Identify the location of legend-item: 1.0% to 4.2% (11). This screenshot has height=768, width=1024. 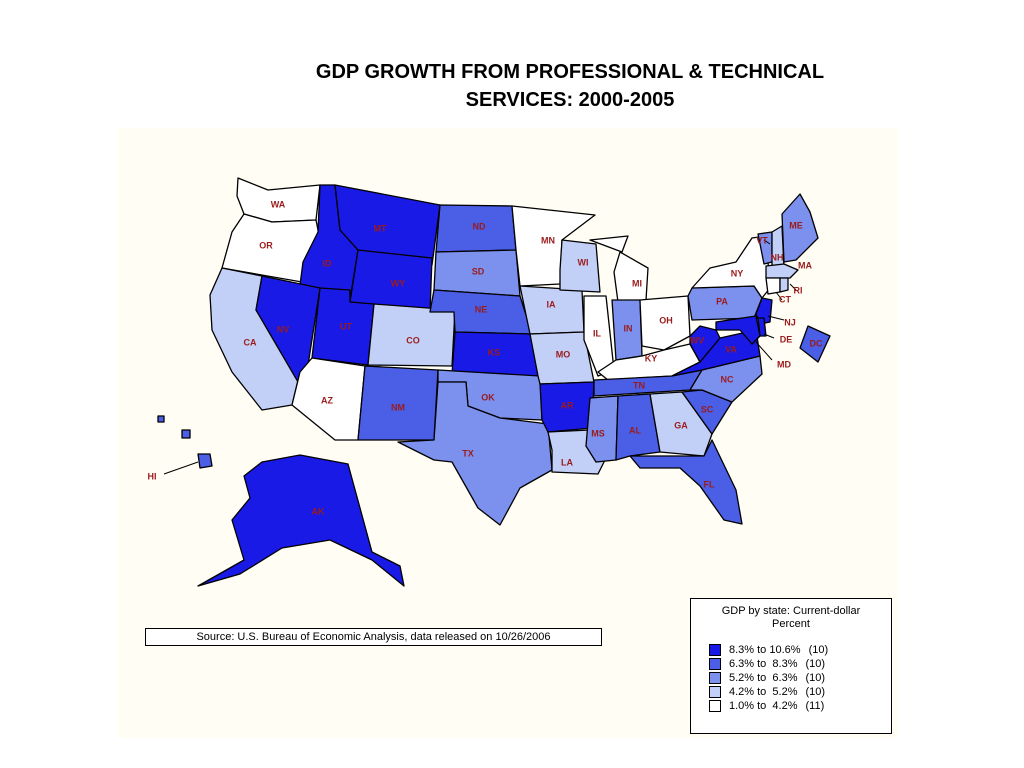
(791, 706).